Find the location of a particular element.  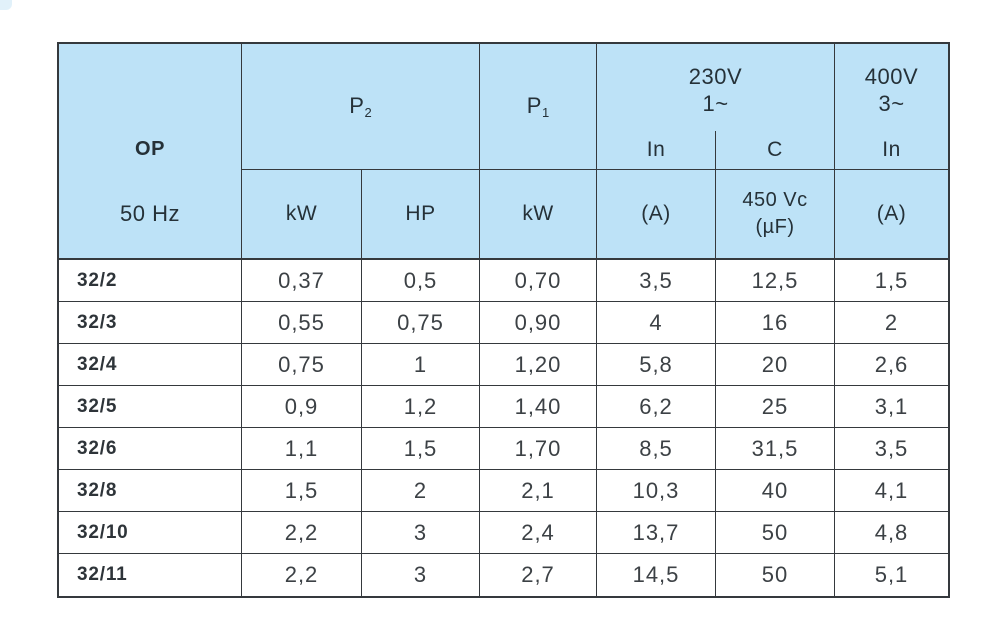

data-cell: 2,6 is located at coordinates (891, 365).